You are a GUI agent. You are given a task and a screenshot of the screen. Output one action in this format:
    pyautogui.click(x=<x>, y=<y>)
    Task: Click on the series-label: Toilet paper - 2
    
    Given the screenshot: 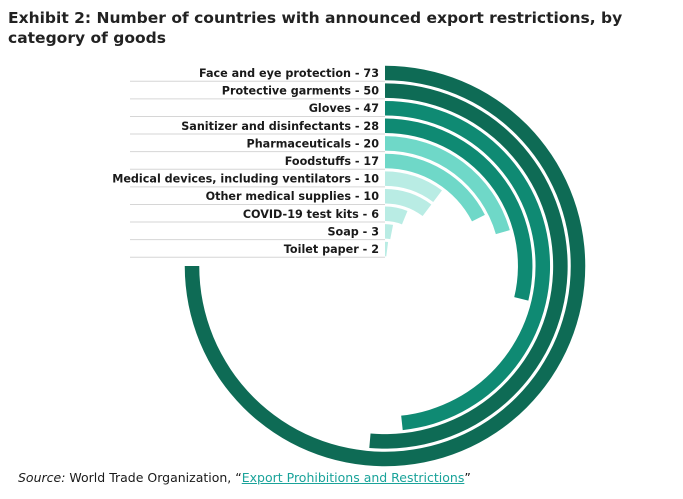 What is the action you would take?
    pyautogui.click(x=331, y=249)
    